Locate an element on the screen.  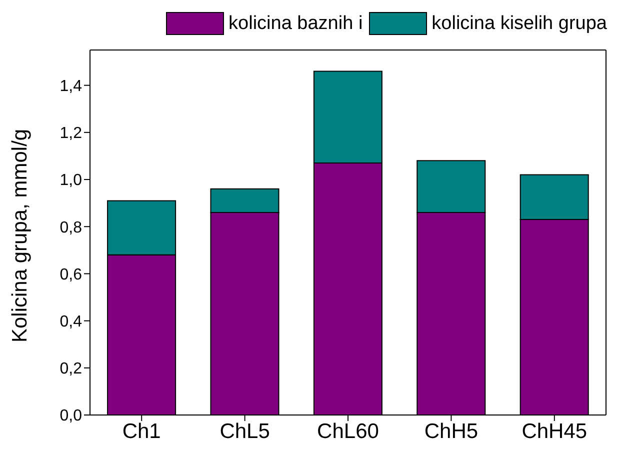
y-tick-label: 0,6 is located at coordinates (71, 275).